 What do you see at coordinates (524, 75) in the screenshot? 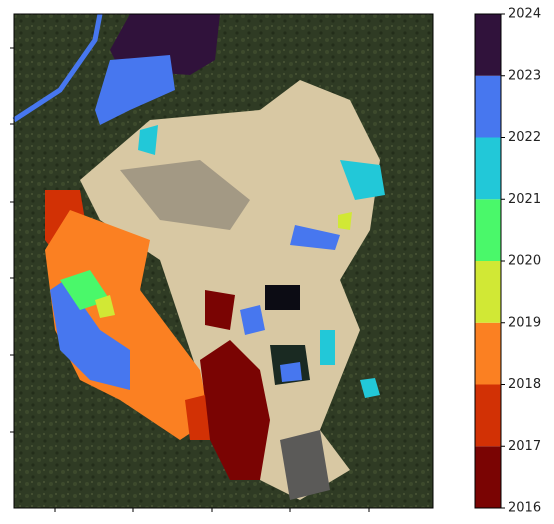
I see `colorbar-tick-label: 2023` at bounding box center [524, 75].